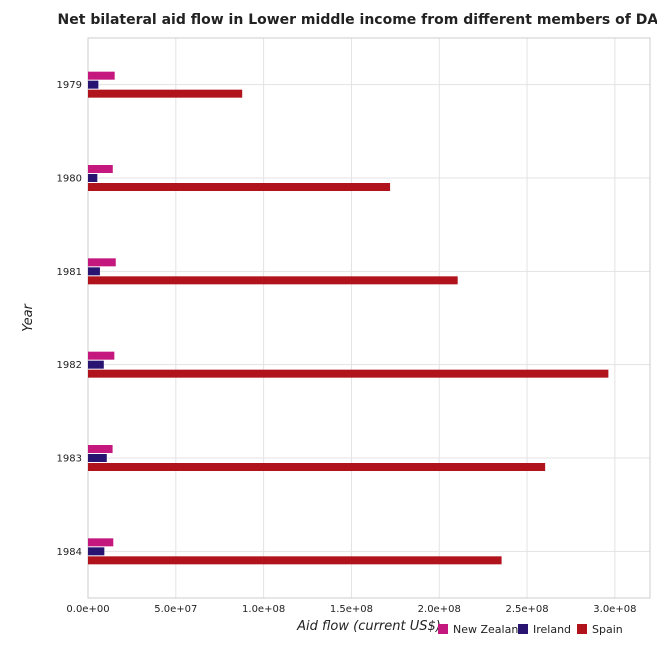 This screenshot has height=650, width=657. I want to click on legend-label: Spain, so click(607, 629).